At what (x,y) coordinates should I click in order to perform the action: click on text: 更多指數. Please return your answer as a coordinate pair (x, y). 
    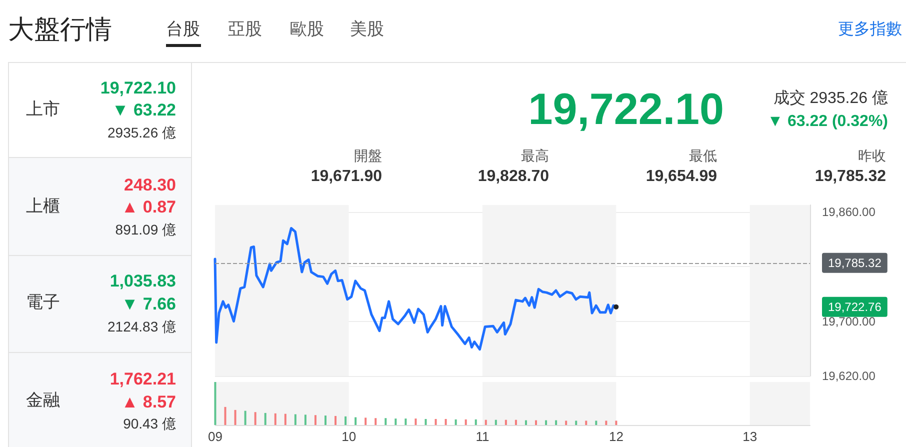
    Looking at the image, I should click on (870, 30).